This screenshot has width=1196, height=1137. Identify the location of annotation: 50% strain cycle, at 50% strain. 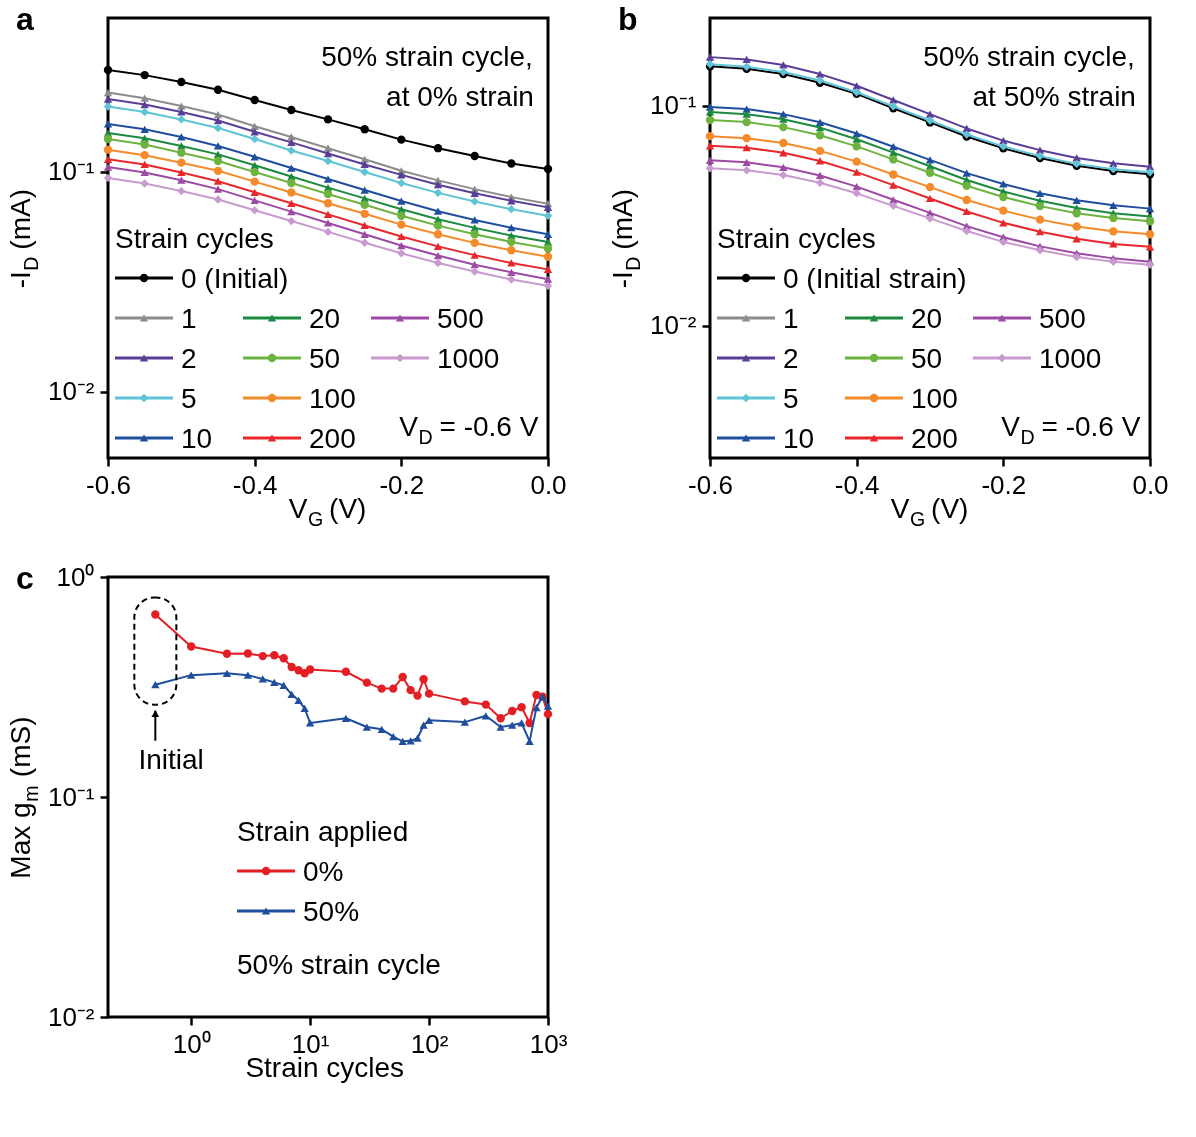
(1029, 76).